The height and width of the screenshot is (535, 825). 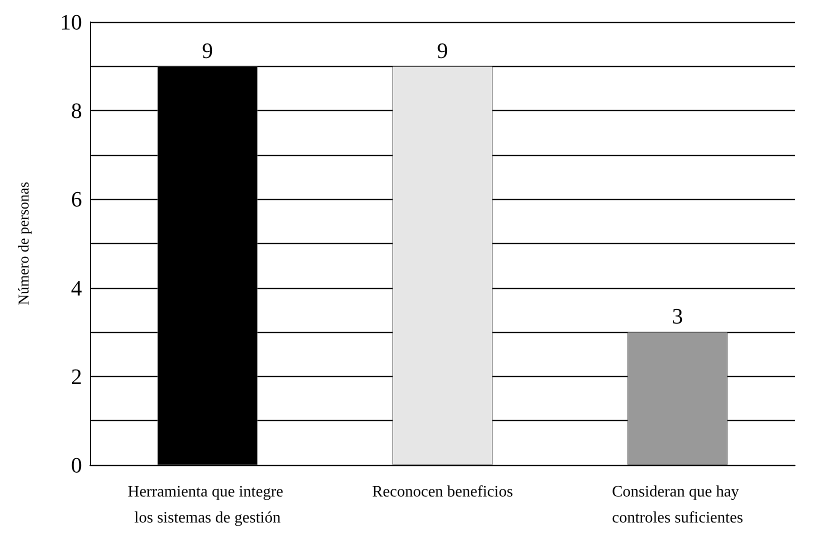 I want to click on y-tick-label: 2, so click(x=76, y=376).